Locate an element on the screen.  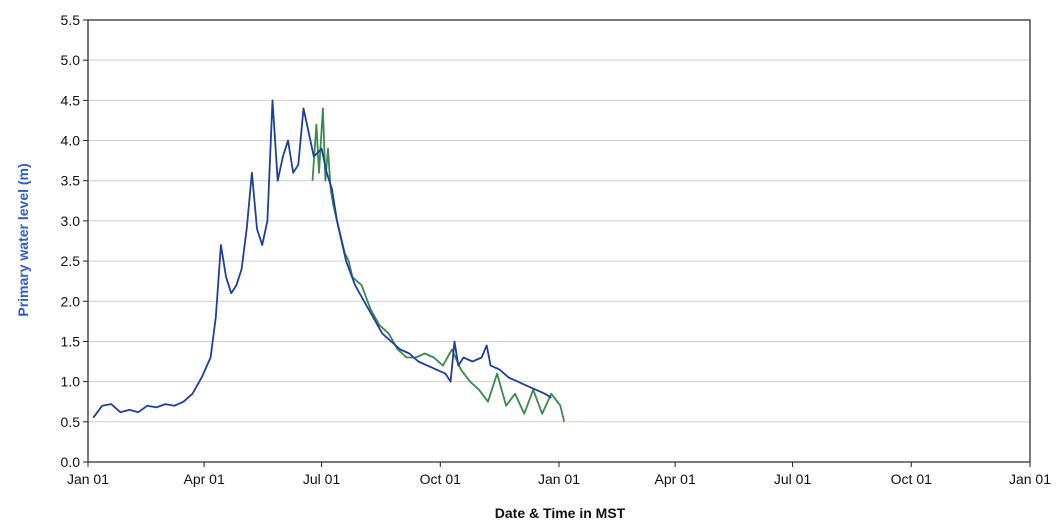
x-axis-title: Date & Time in MST is located at coordinates (560, 513).